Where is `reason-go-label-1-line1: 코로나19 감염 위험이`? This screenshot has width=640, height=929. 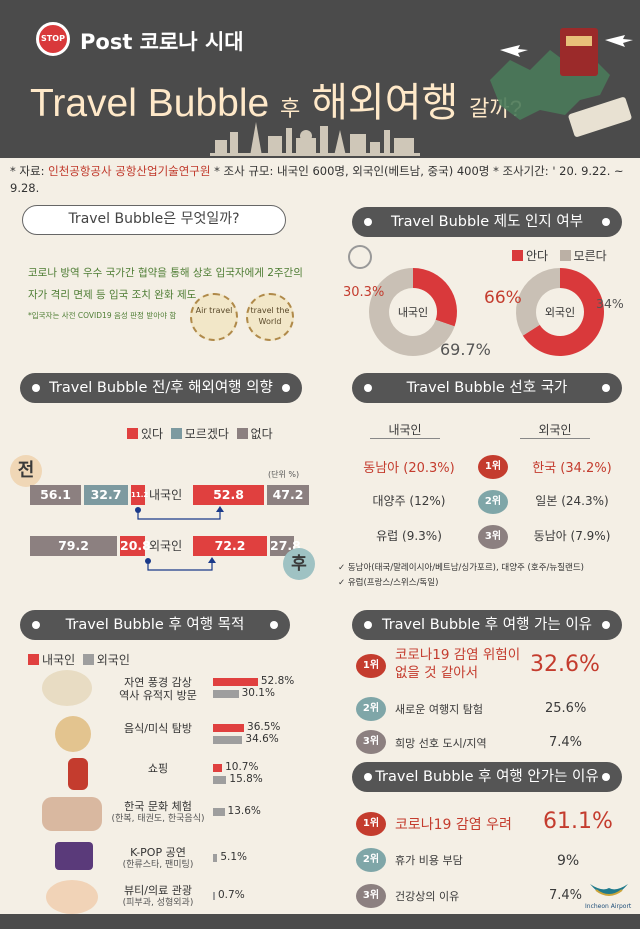
reason-go-label-1-line1: 코로나19 감염 위험이 is located at coordinates (458, 655).